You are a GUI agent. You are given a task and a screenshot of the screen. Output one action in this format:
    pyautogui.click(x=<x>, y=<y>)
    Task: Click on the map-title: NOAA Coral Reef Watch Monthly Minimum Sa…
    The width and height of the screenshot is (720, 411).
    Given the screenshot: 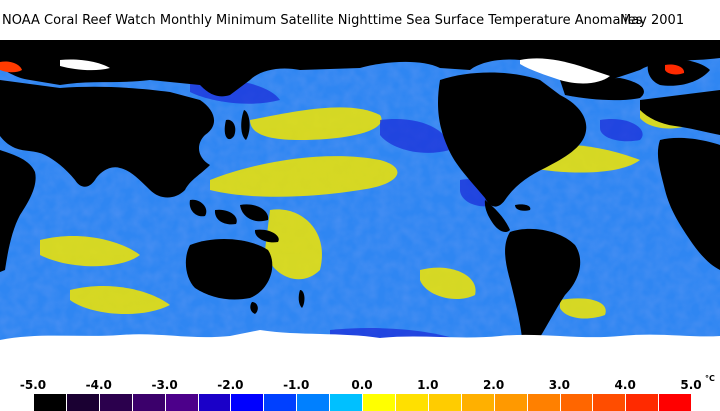 What is the action you would take?
    pyautogui.click(x=322, y=20)
    